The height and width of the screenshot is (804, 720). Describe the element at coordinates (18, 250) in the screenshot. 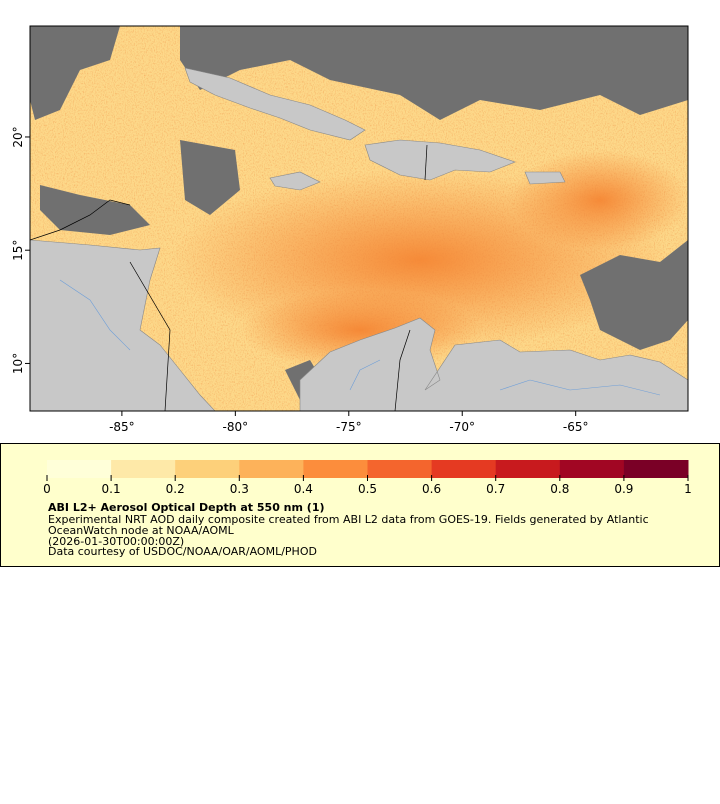

I see `y-tick-label: 15°` at that location.